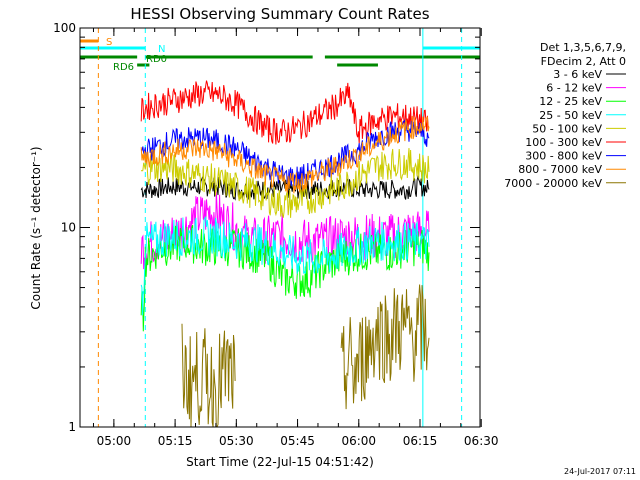  I want to click on flag-label-n: N, so click(161, 49).